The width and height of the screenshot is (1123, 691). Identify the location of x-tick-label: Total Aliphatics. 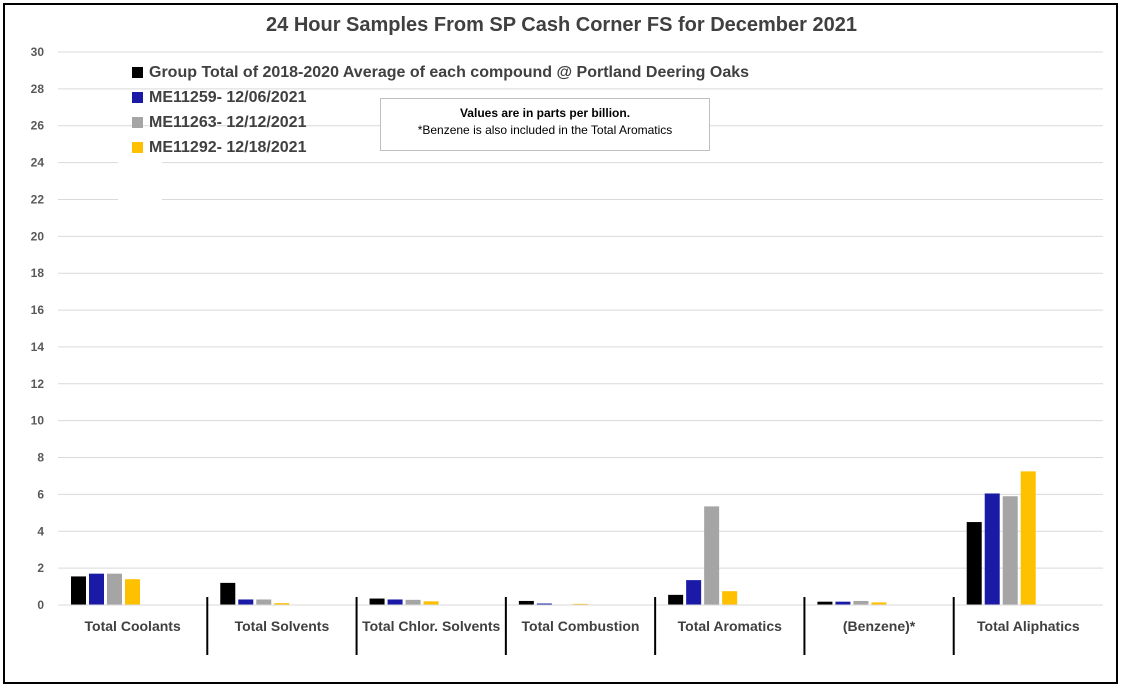
(1028, 626).